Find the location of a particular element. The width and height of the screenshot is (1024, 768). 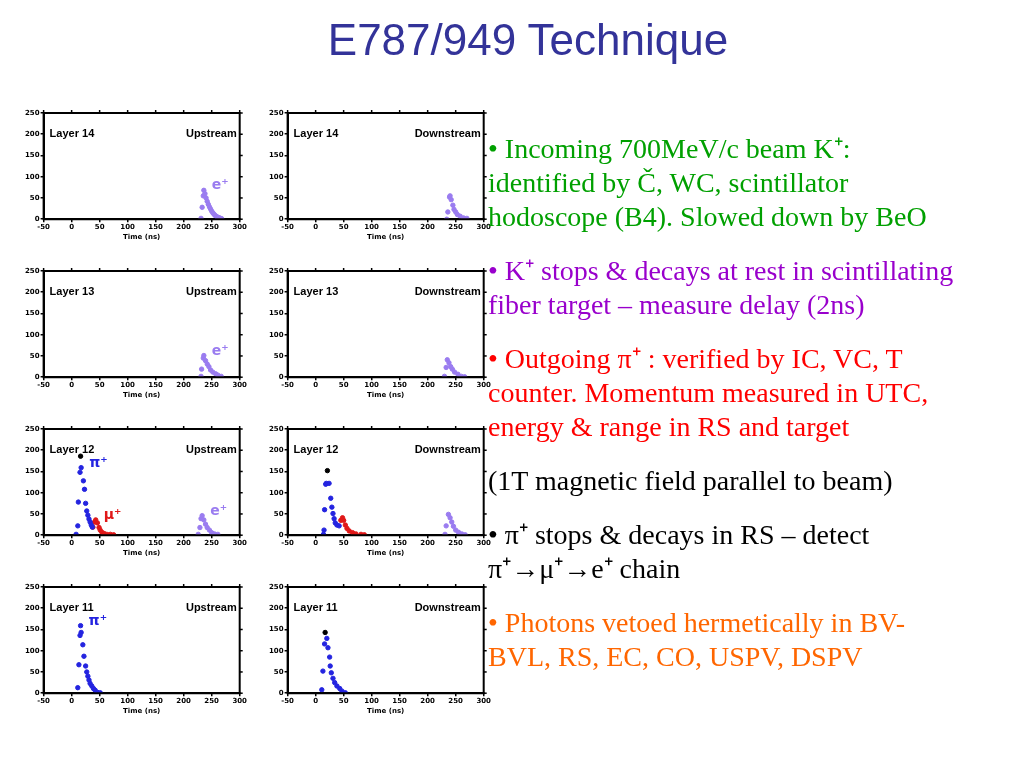

text: • Photons vetoed hermetically in BV- BVL, RS, EC, CO, USPV, DSPV is located at coordinates (697, 640).